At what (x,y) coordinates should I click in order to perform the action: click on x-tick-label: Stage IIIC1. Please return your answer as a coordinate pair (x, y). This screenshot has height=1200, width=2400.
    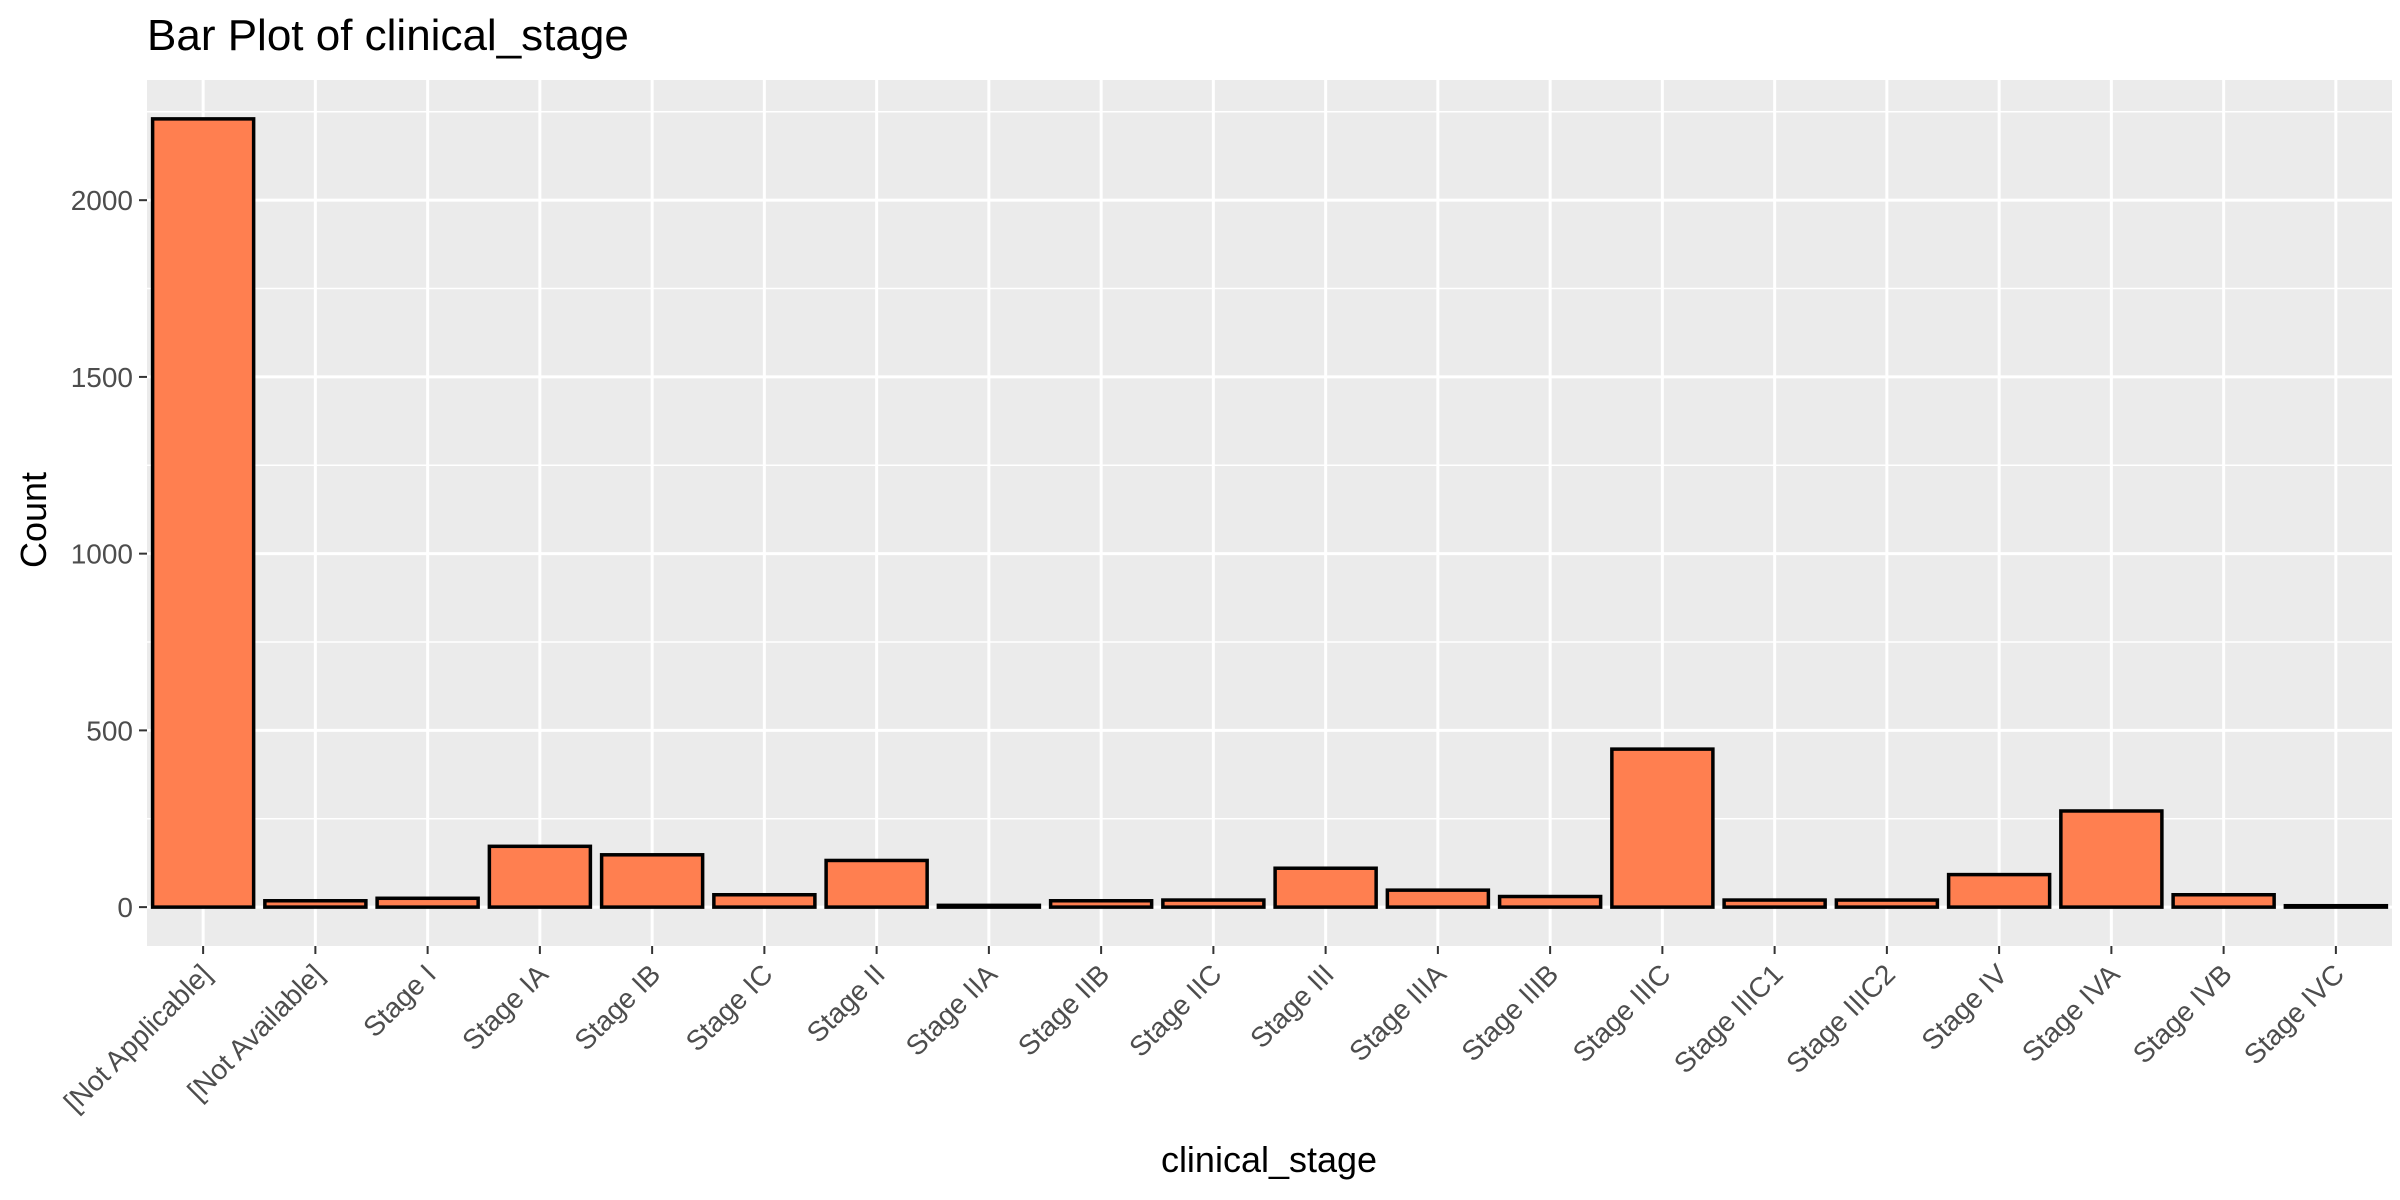
    Looking at the image, I should click on (1728, 1018).